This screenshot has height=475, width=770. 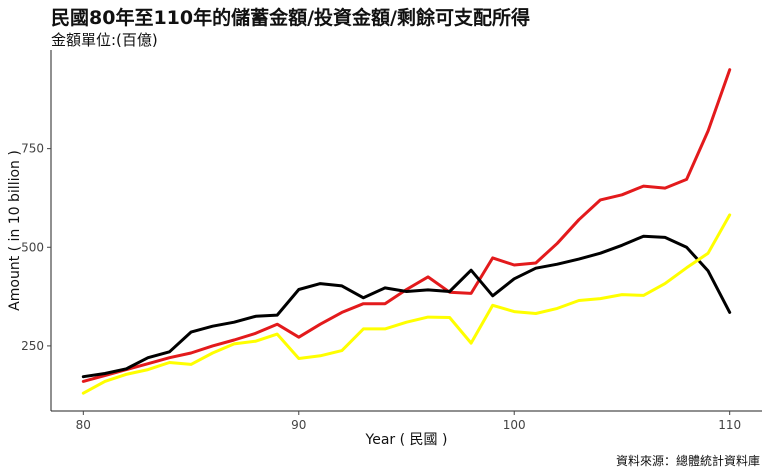 What do you see at coordinates (729, 425) in the screenshot?
I see `x-tick-label: 110` at bounding box center [729, 425].